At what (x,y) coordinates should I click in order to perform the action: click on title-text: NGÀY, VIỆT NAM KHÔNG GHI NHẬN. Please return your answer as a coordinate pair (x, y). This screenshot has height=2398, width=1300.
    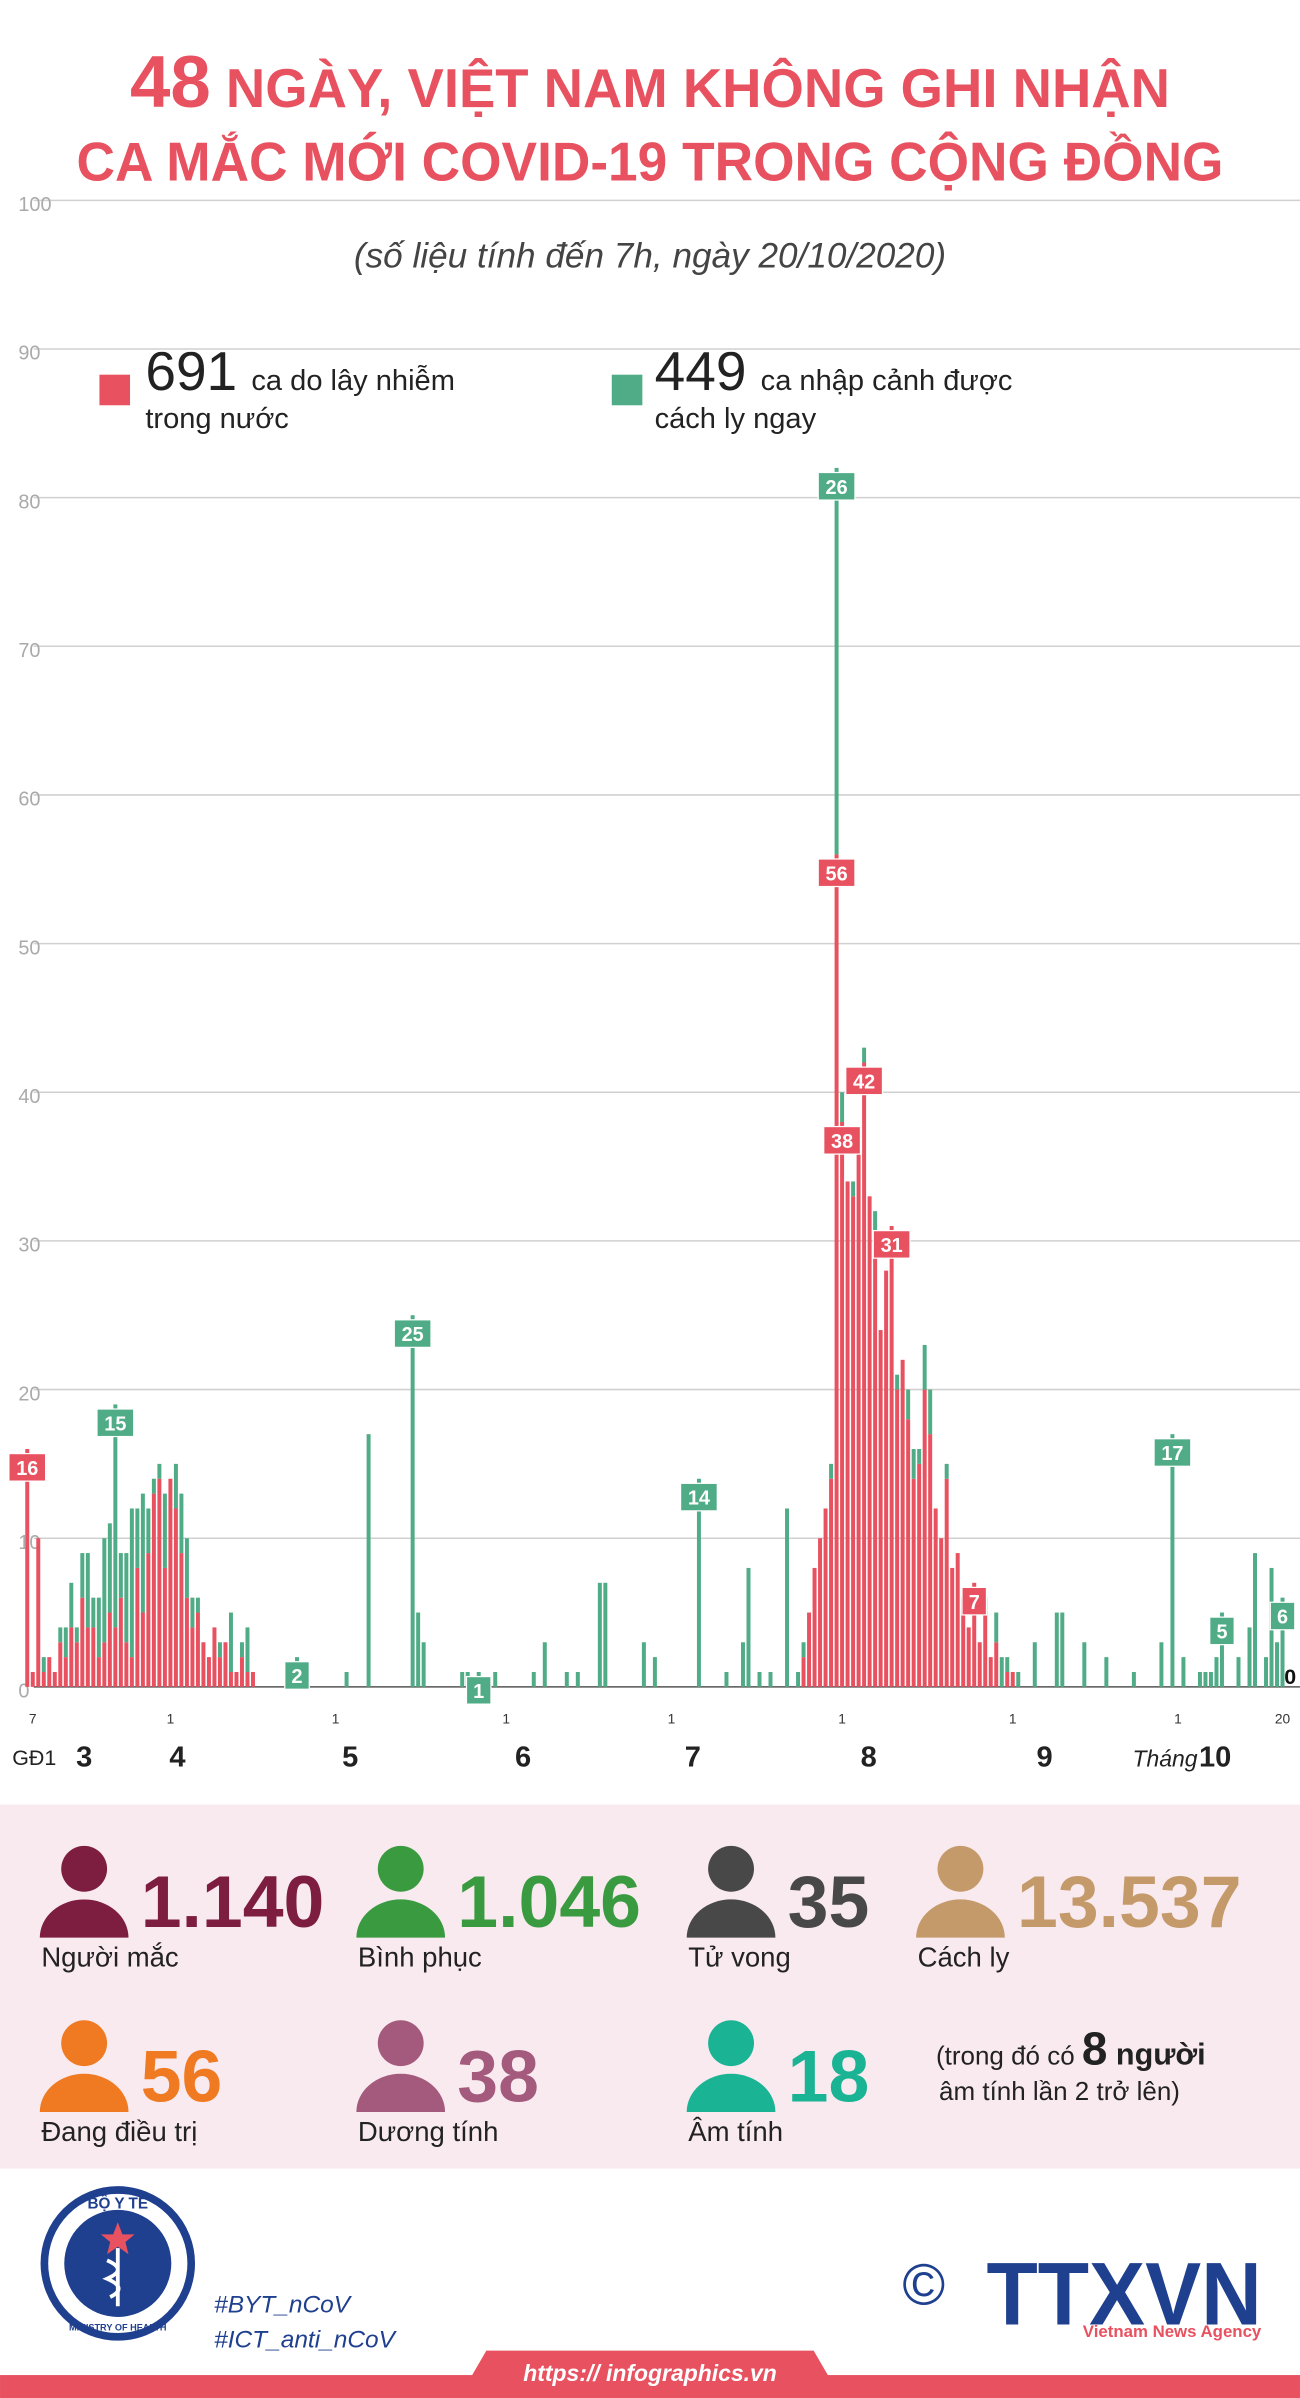
    Looking at the image, I should click on (698, 88).